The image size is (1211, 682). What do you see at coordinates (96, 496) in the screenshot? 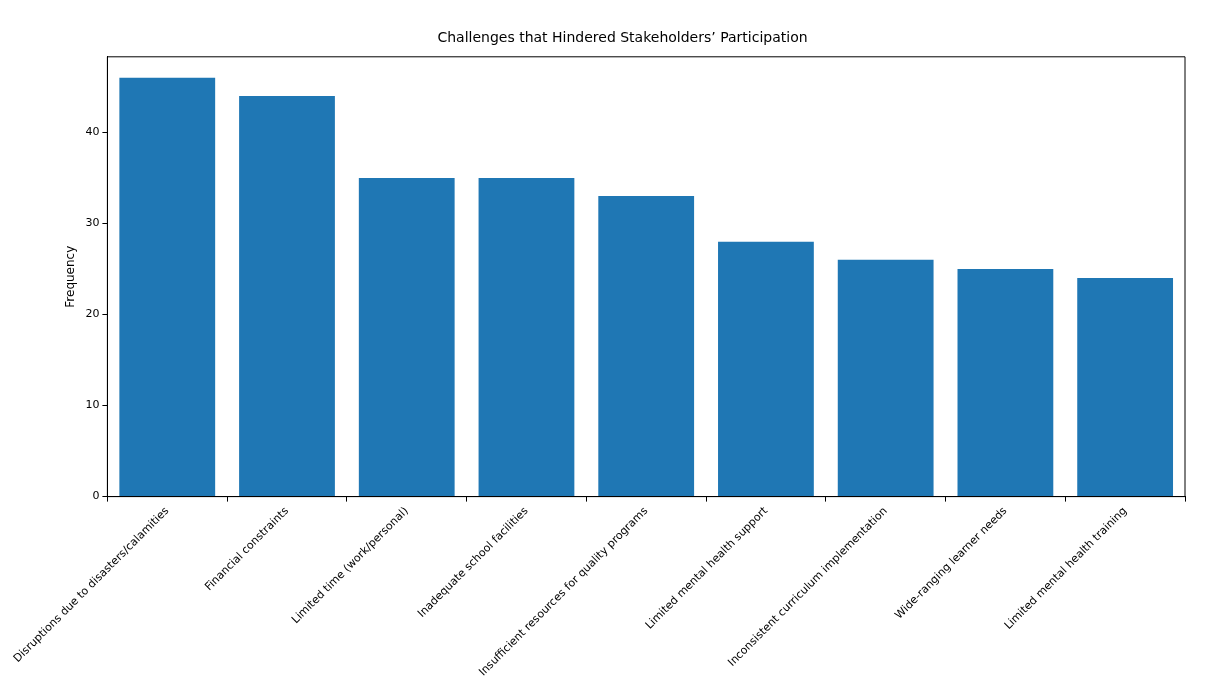
I see `y-tick-label: 0` at bounding box center [96, 496].